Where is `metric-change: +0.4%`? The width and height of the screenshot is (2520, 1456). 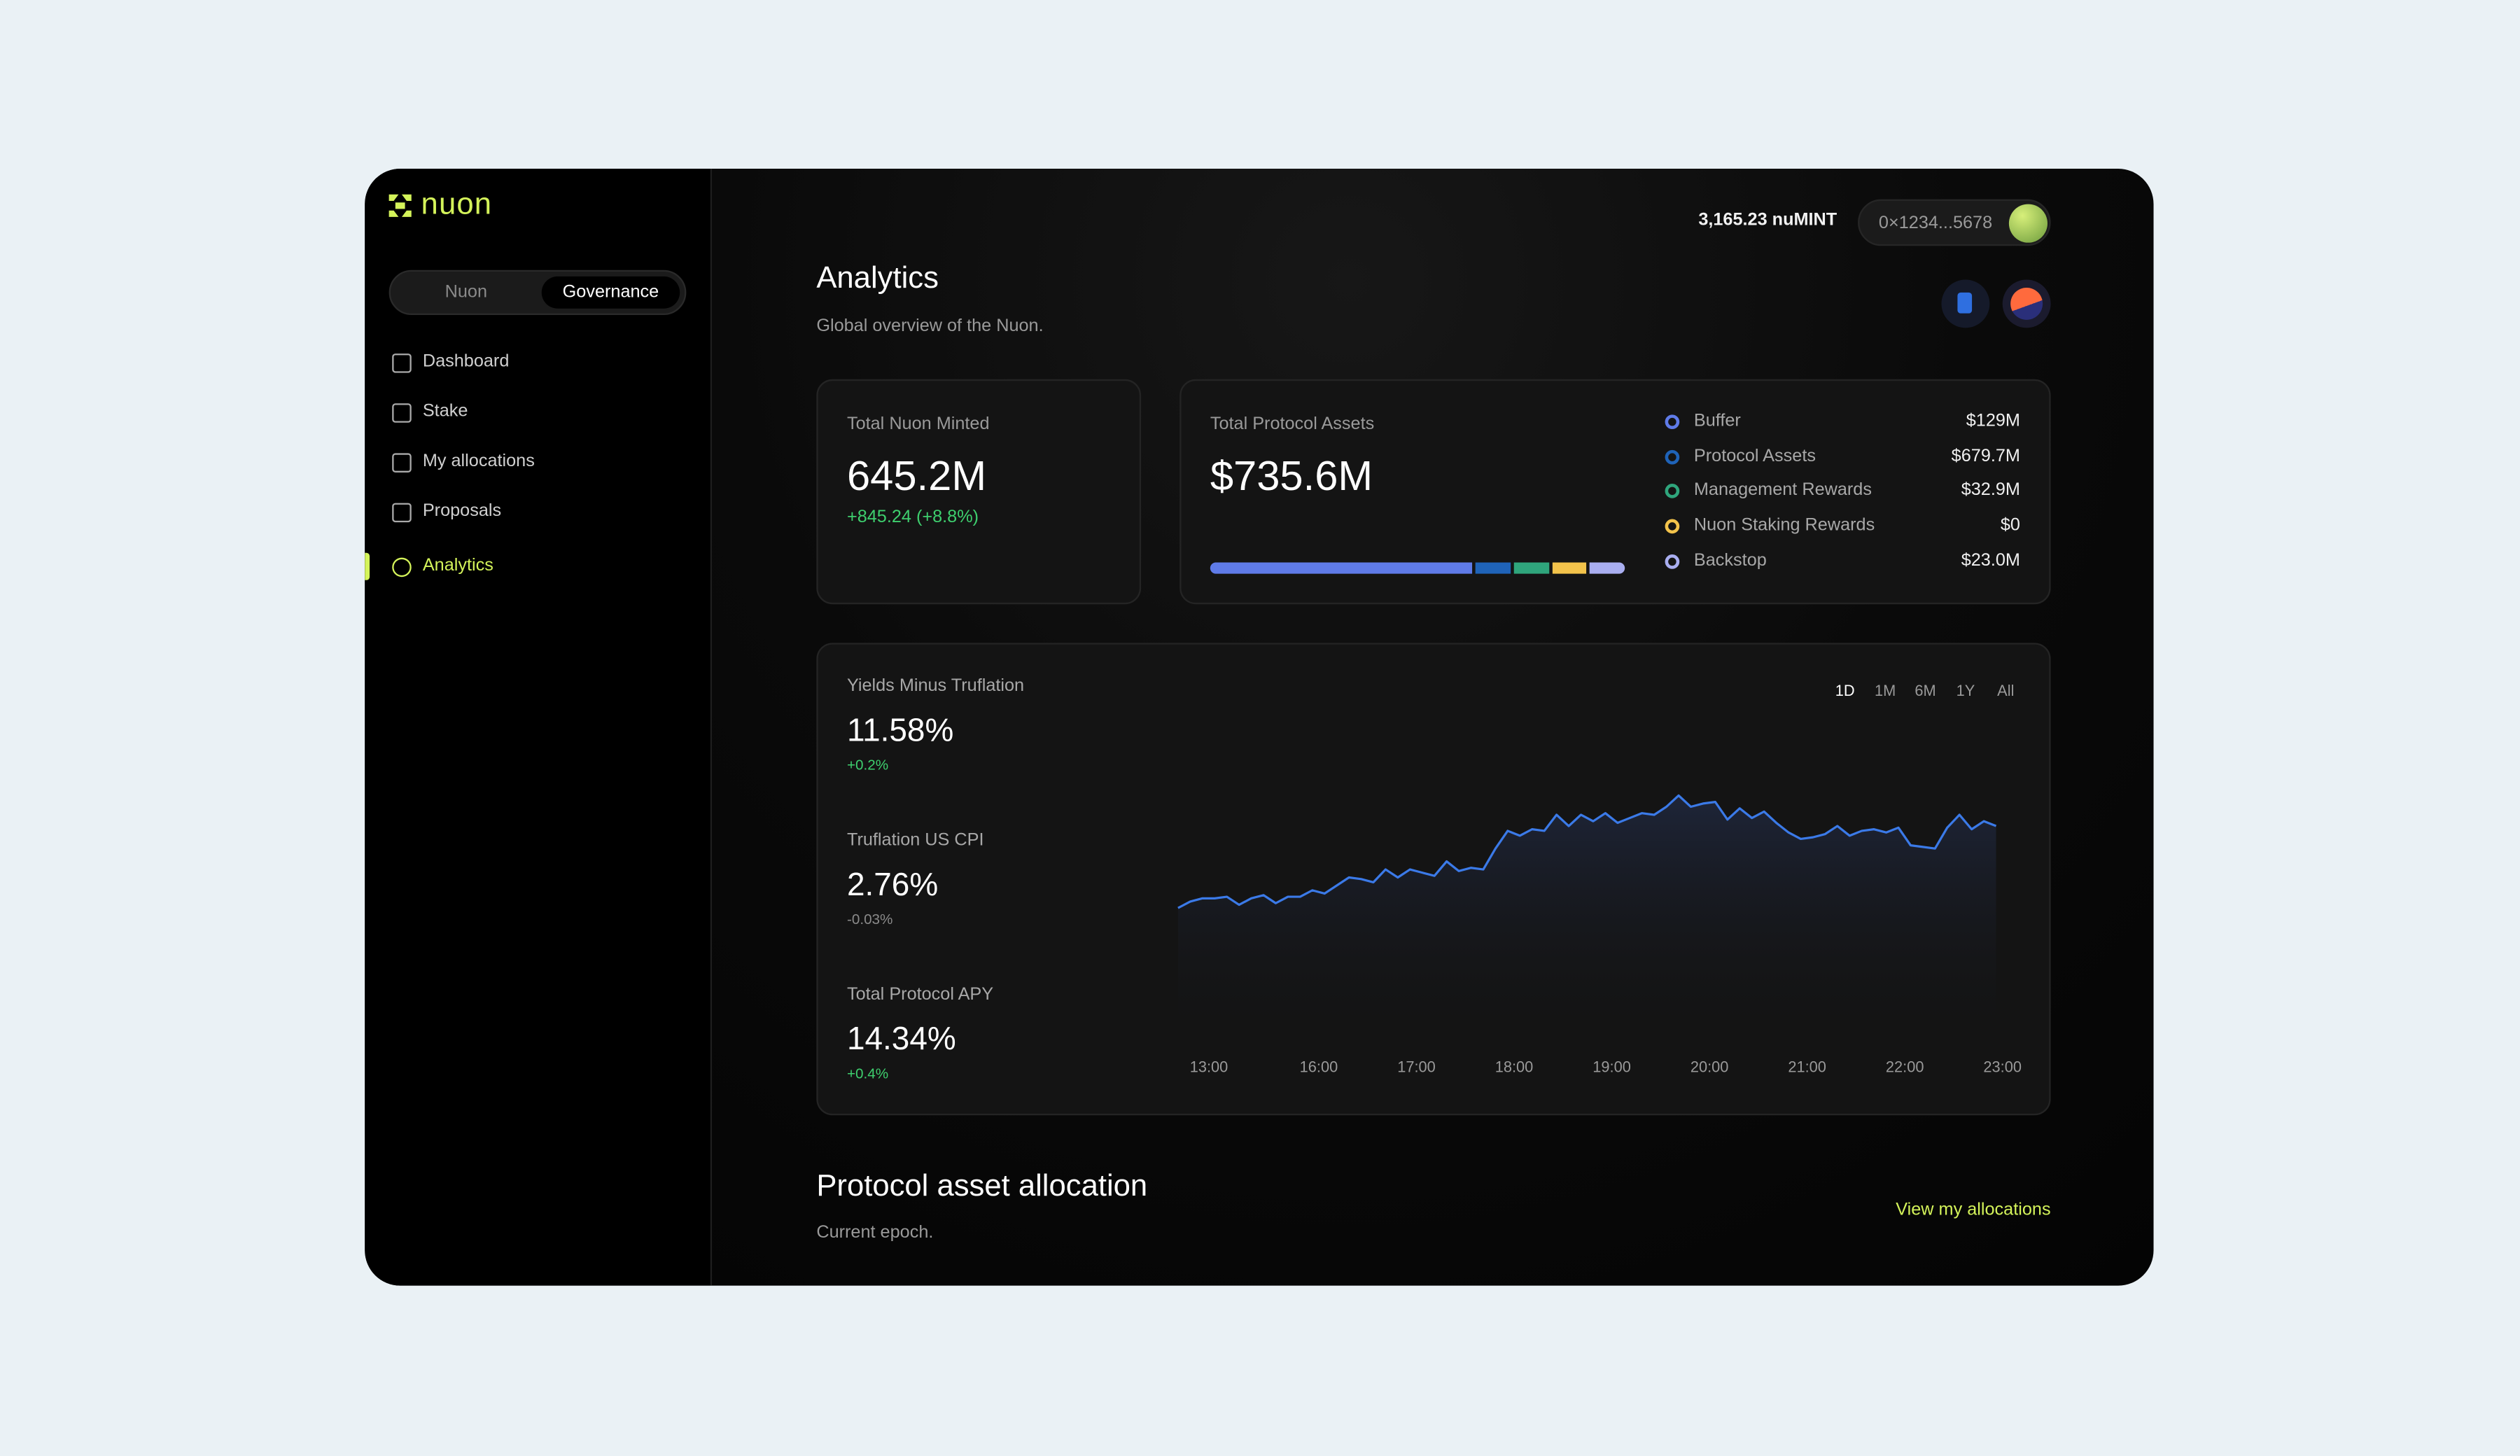
metric-change: +0.4% is located at coordinates (867, 1073).